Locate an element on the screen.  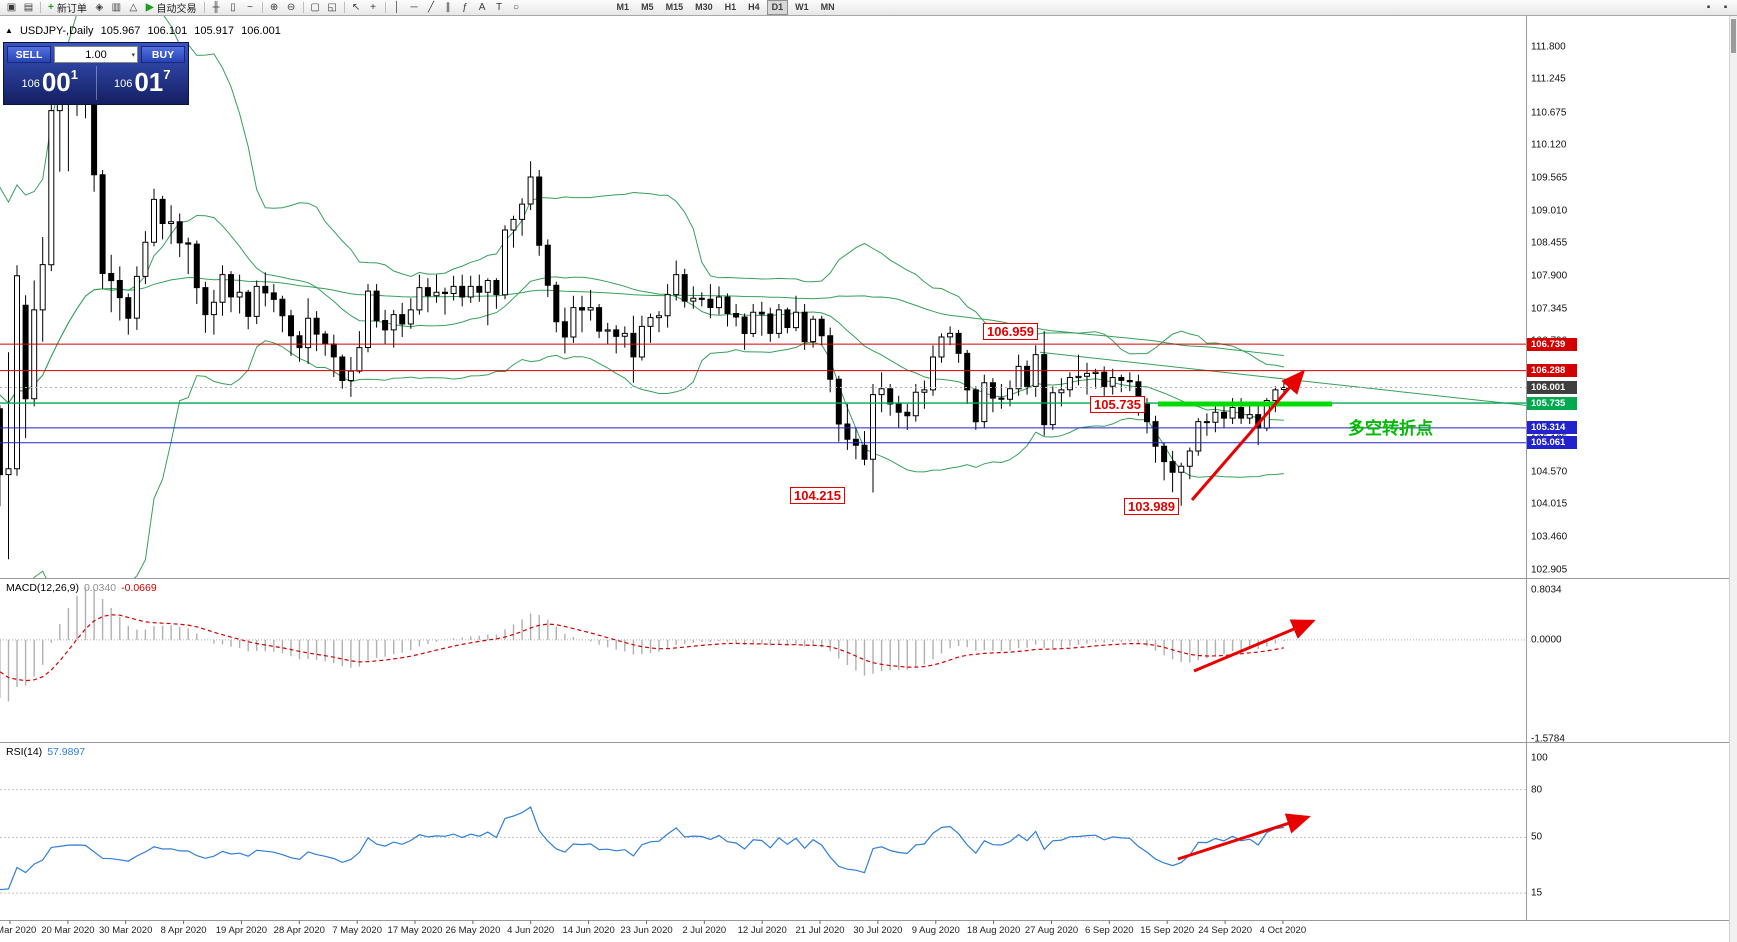
price-callout: 105.735 is located at coordinates (1117, 404).